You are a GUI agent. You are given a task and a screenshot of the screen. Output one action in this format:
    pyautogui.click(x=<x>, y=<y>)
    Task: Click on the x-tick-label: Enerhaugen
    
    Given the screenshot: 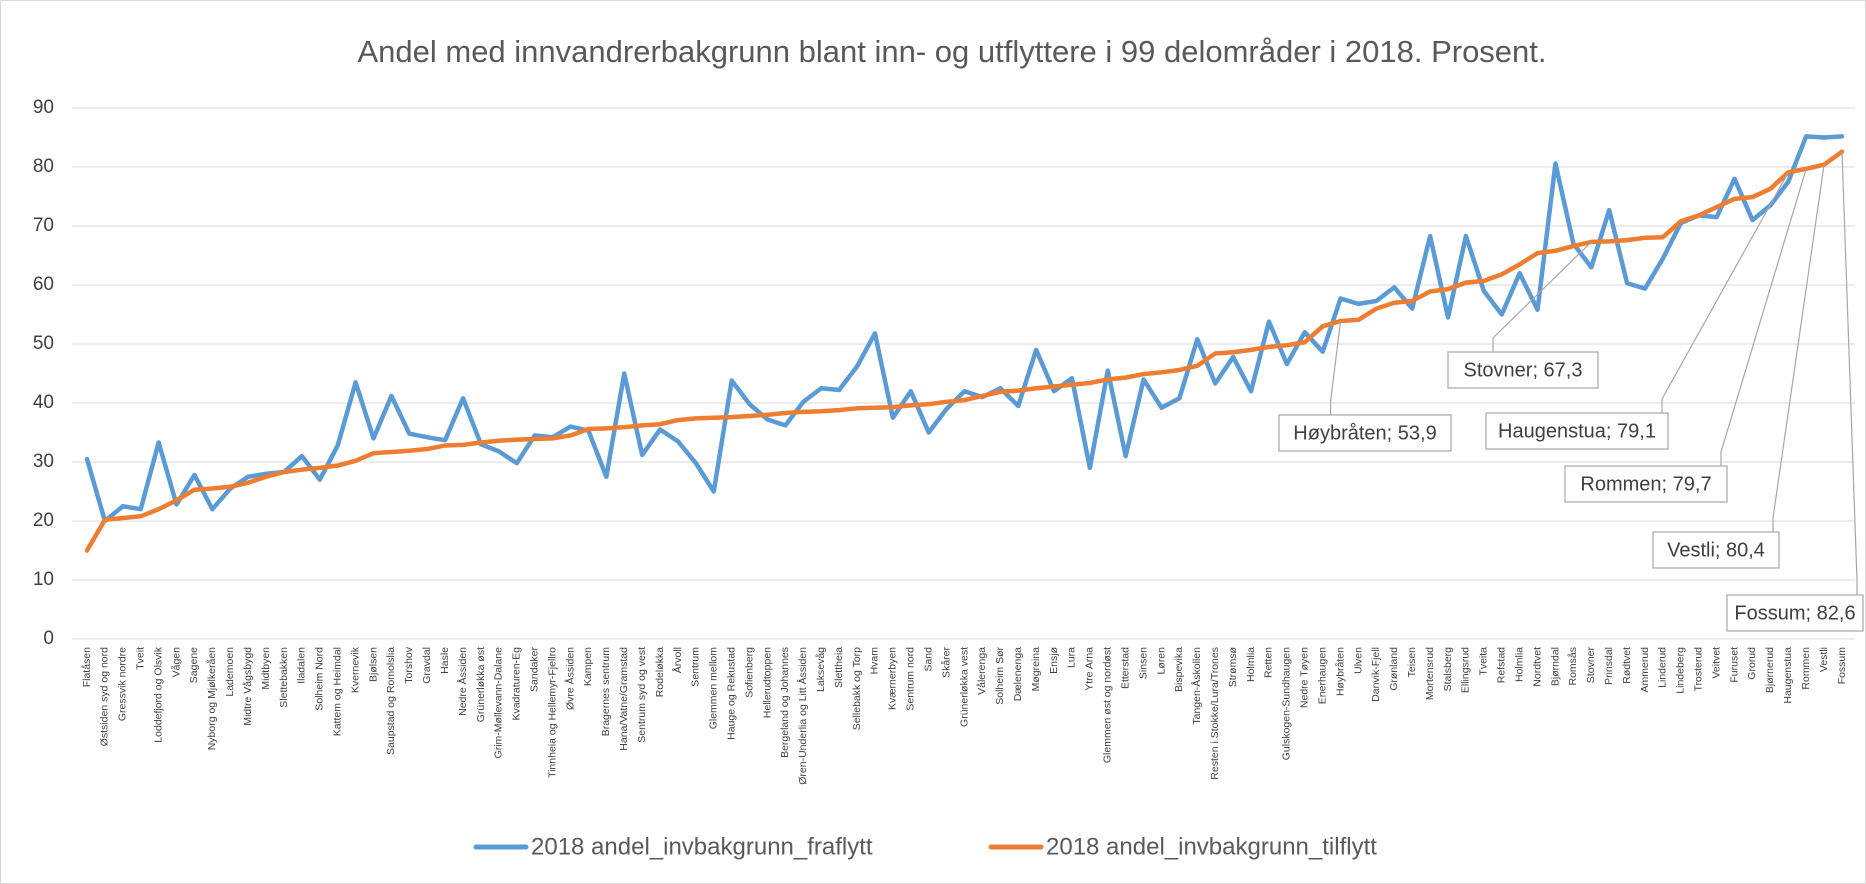 What is the action you would take?
    pyautogui.click(x=1322, y=675)
    